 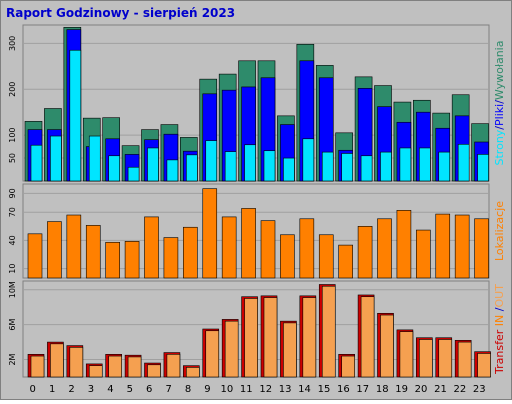 I want to click on right-axis-label-part: Lokalizacje, so click(x=499, y=231).